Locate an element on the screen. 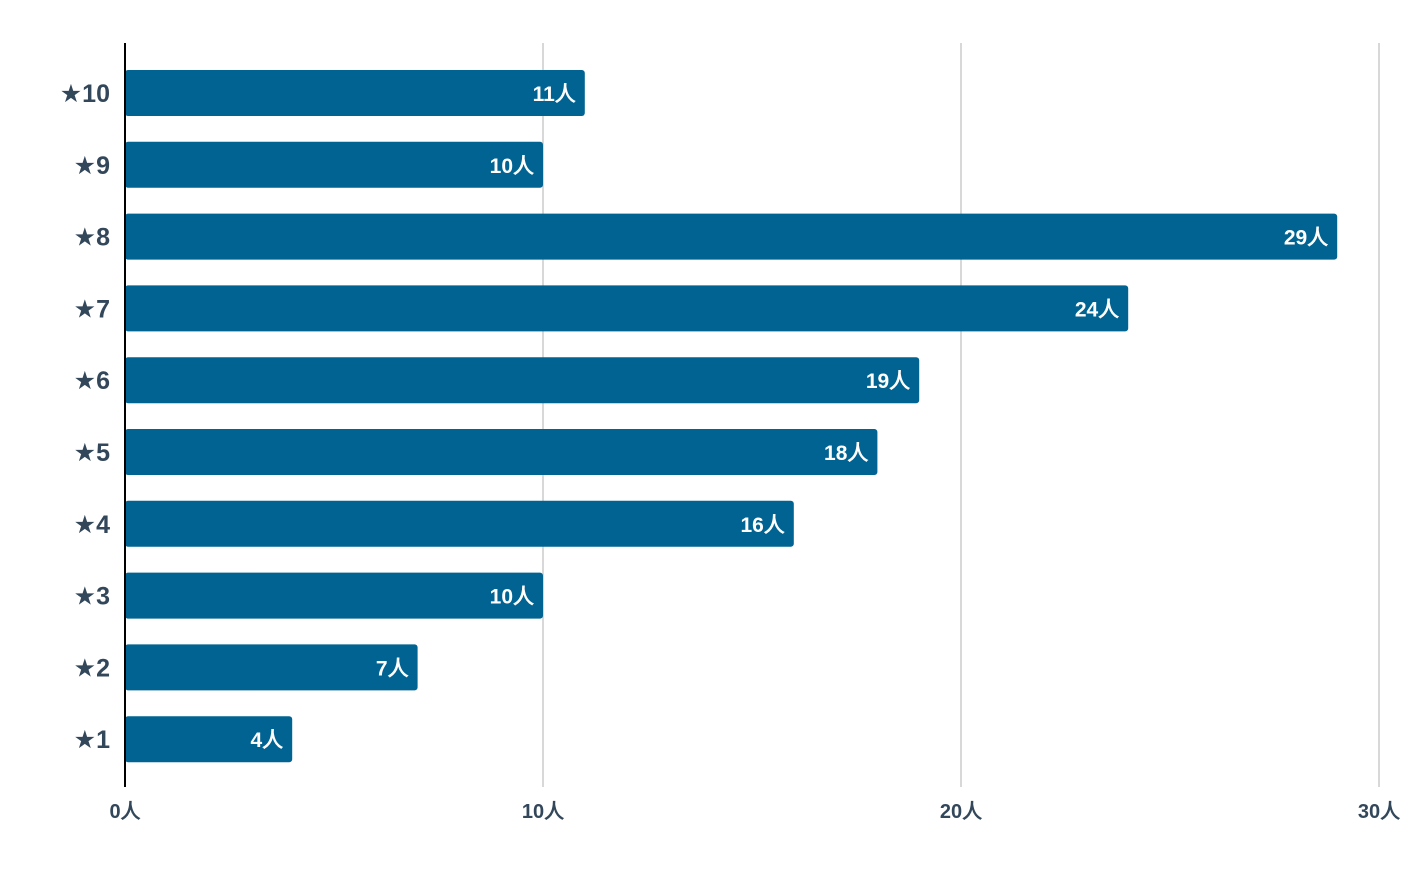  category-label: ★5 is located at coordinates (92, 453).